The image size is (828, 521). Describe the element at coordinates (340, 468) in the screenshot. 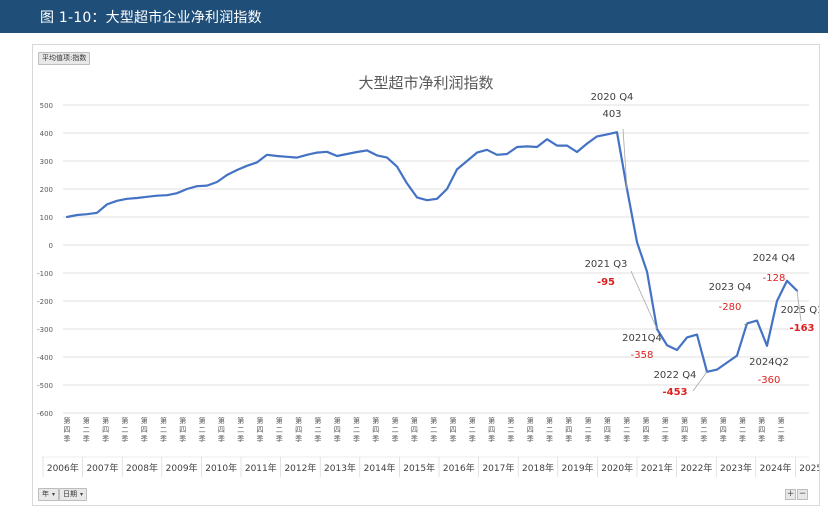

I see `x-tick-label-year: 2013年` at that location.